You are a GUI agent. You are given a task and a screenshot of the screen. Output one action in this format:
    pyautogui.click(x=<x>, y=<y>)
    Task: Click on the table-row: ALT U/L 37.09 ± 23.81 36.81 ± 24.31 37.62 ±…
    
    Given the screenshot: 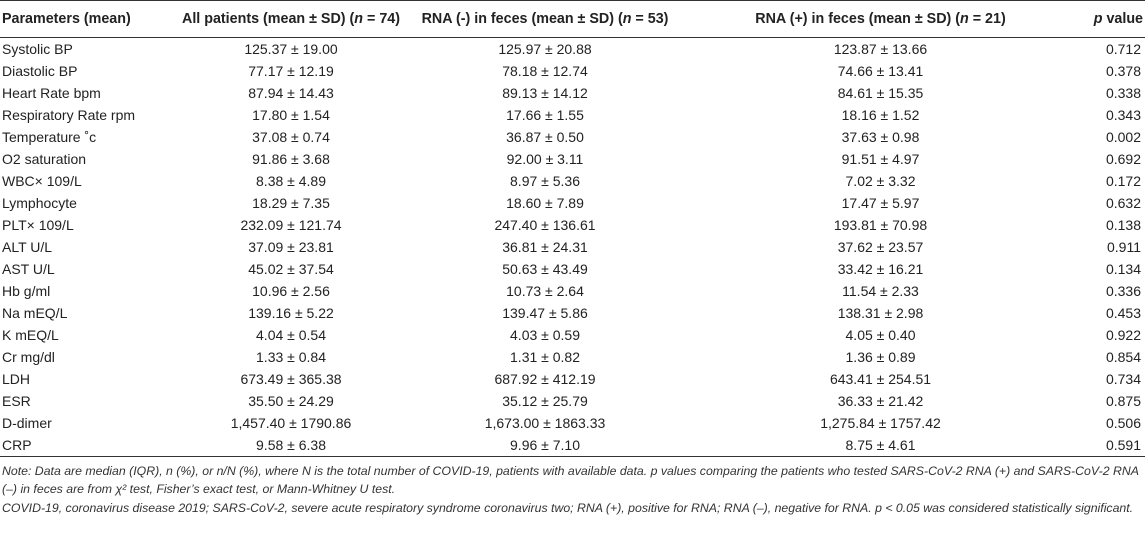 What is the action you would take?
    pyautogui.click(x=572, y=247)
    